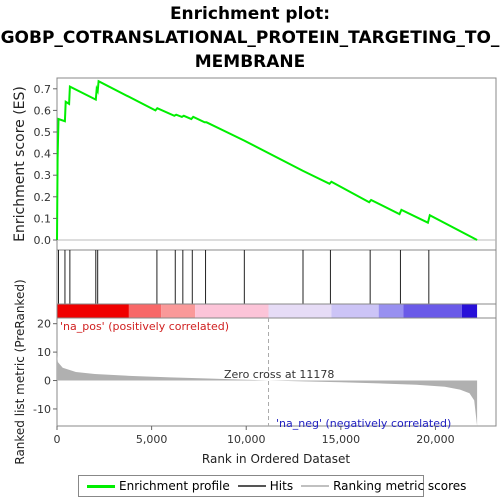 This screenshot has width=500, height=500. I want to click on legend-swatch-enrichment, so click(101, 486).